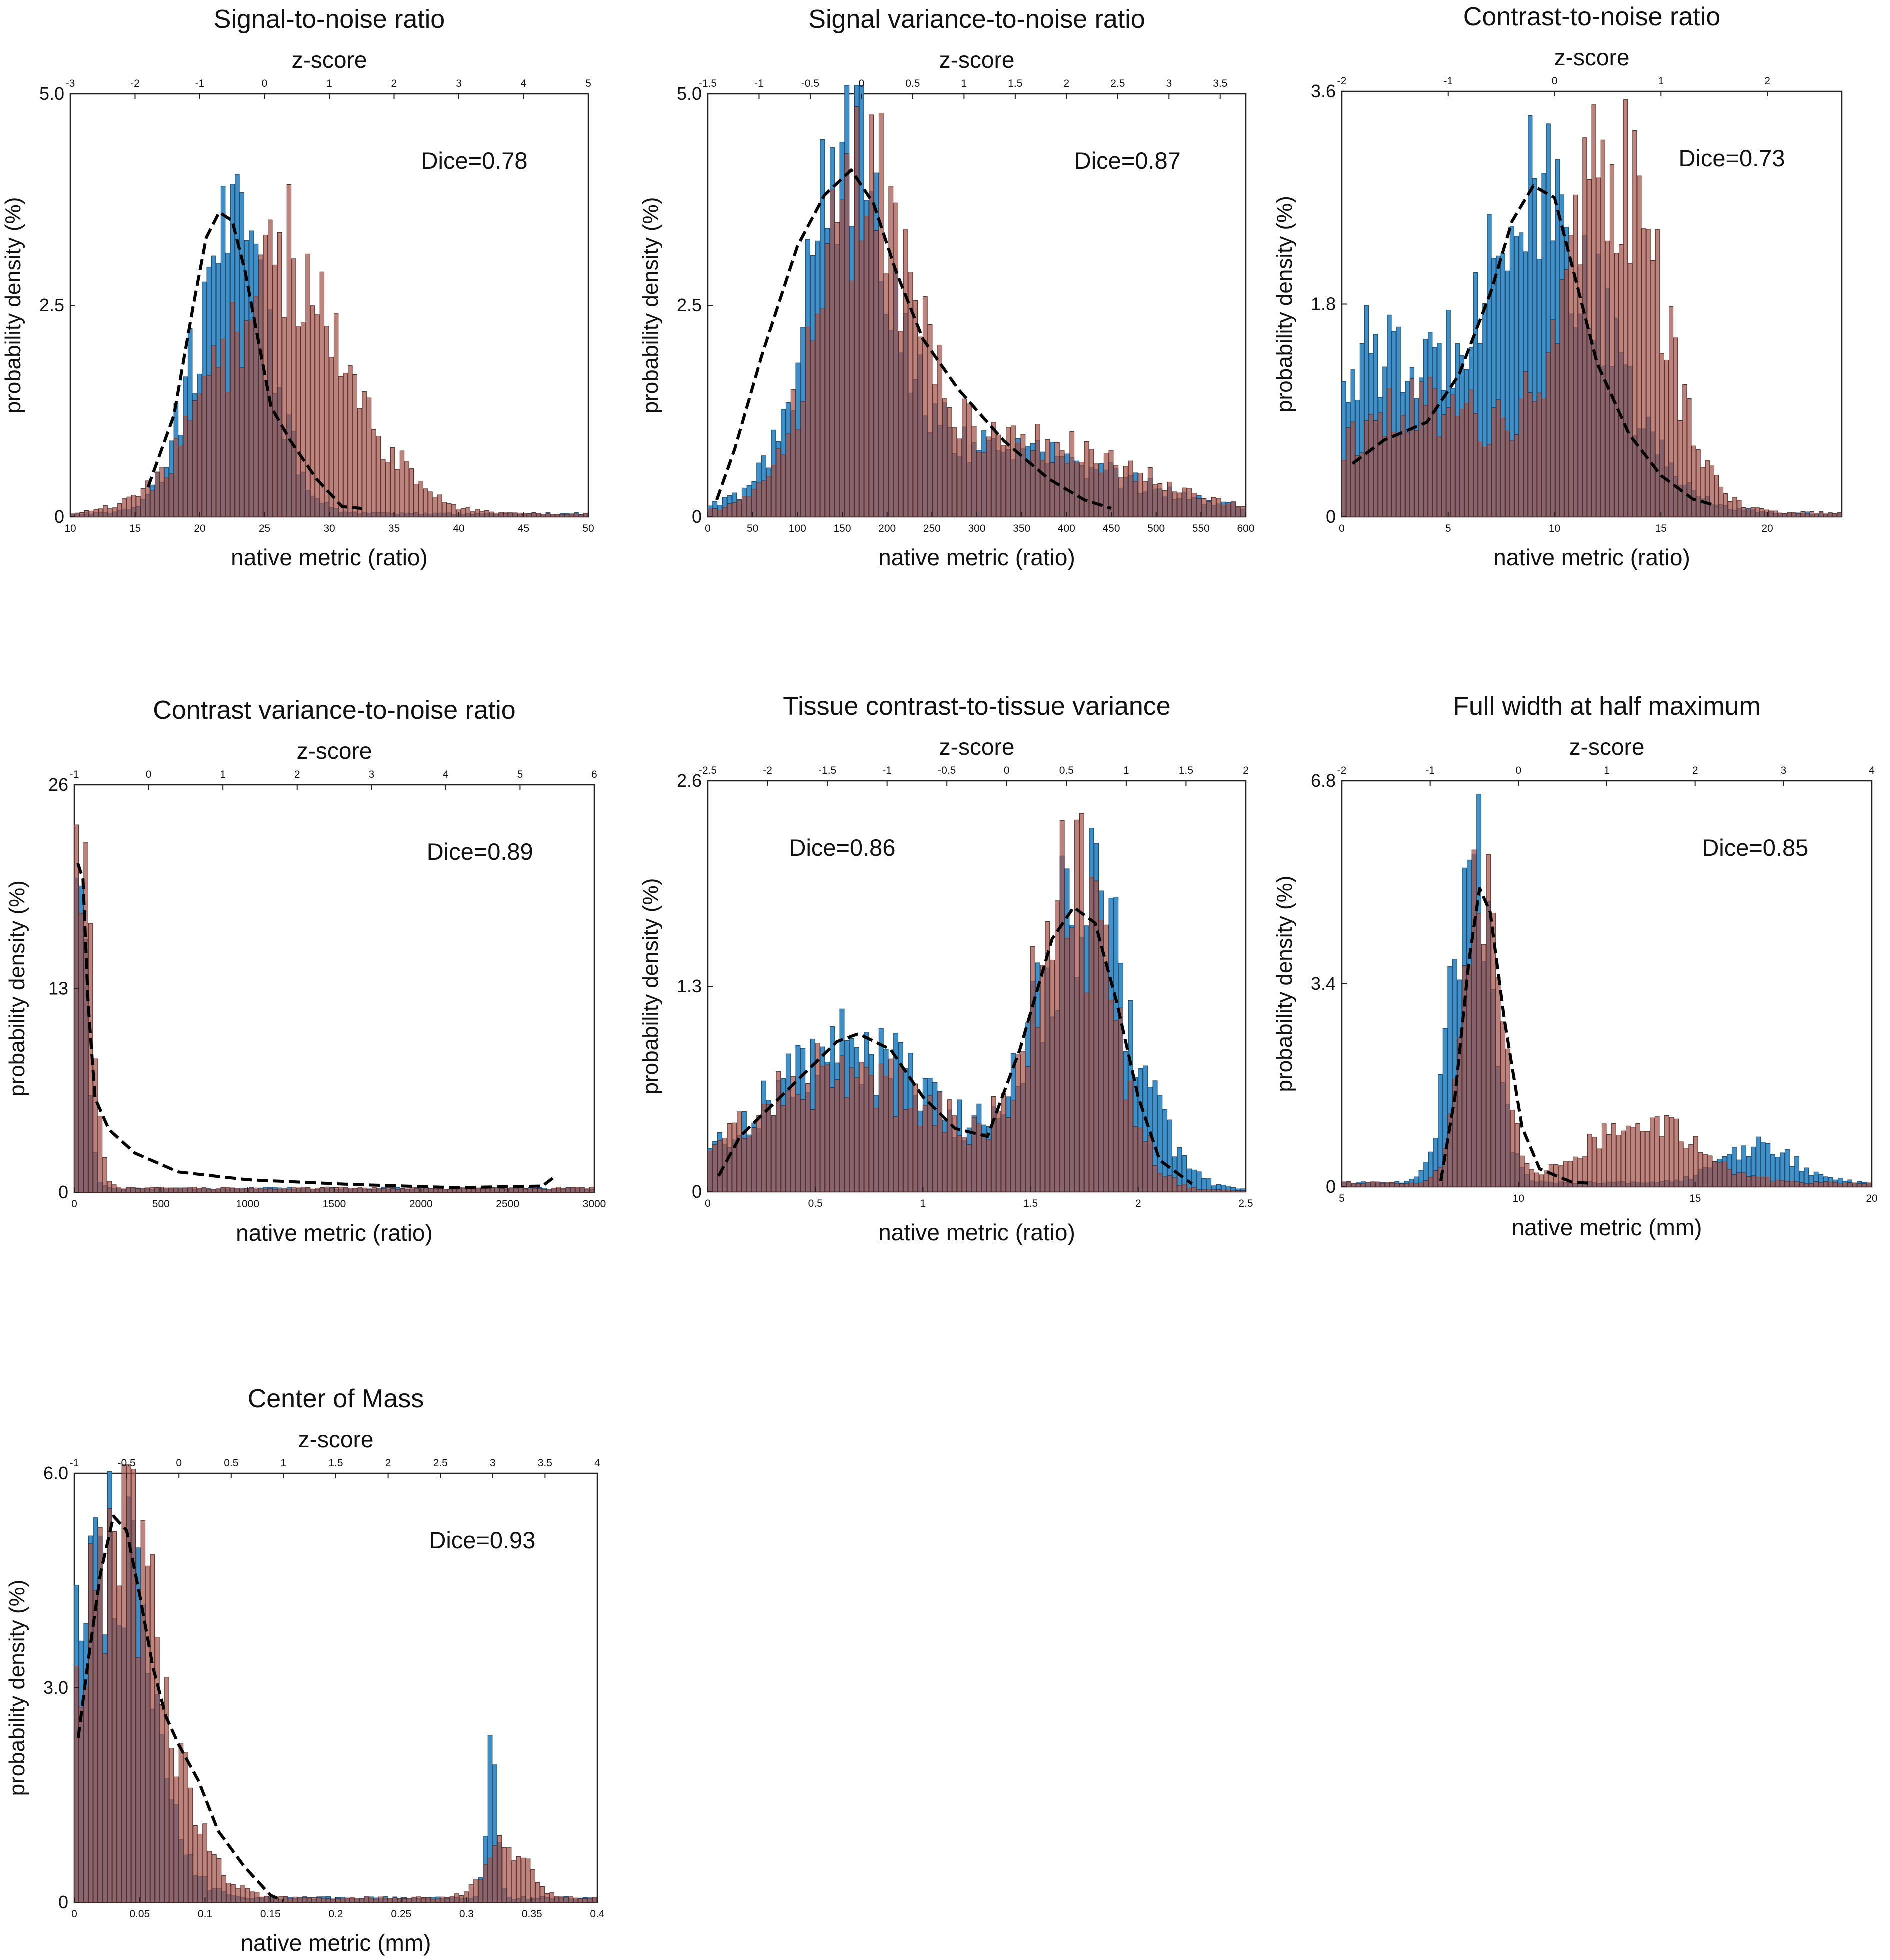  I want to click on x-tick-label: 2000, so click(421, 1204).